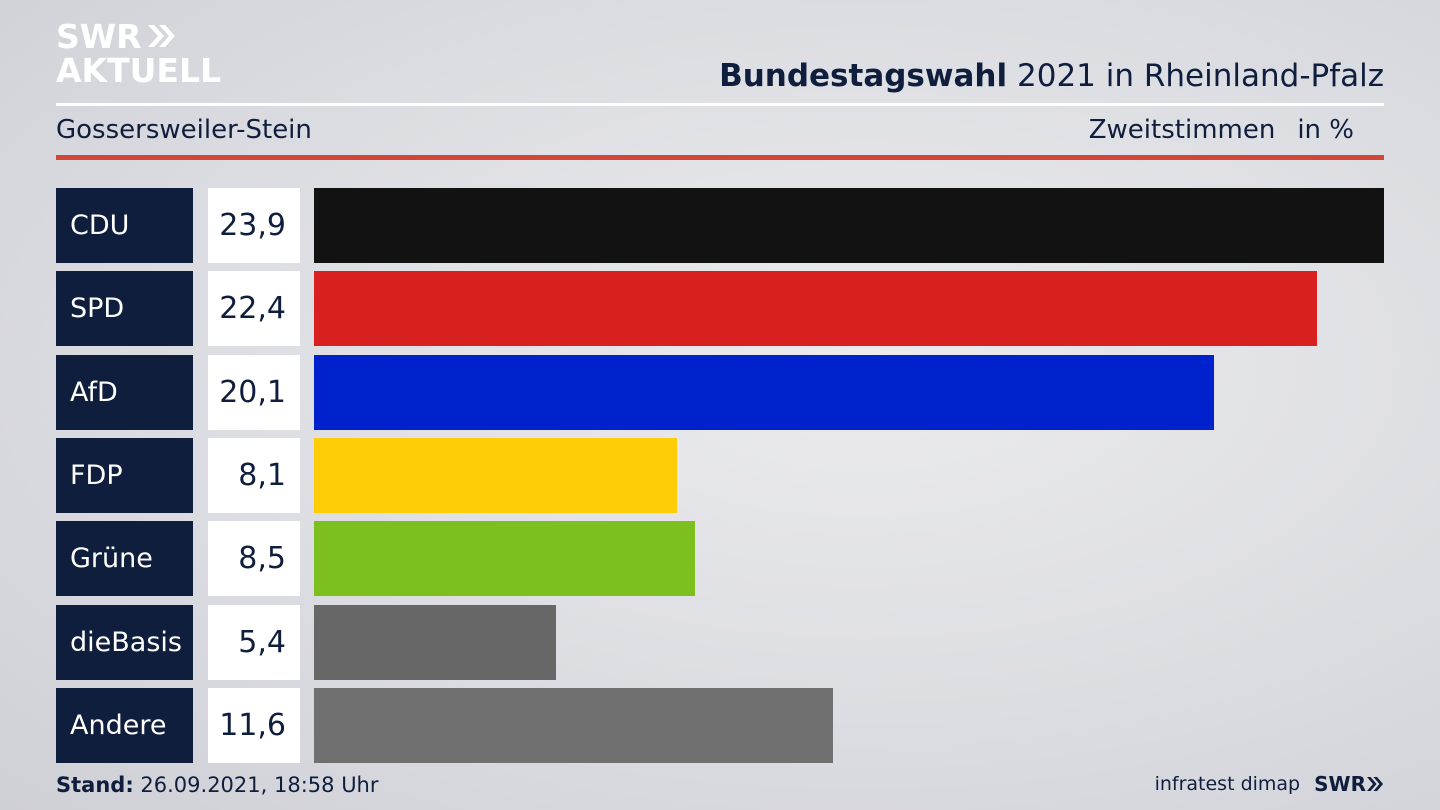  What do you see at coordinates (124, 725) in the screenshot?
I see `party-label: Andere` at bounding box center [124, 725].